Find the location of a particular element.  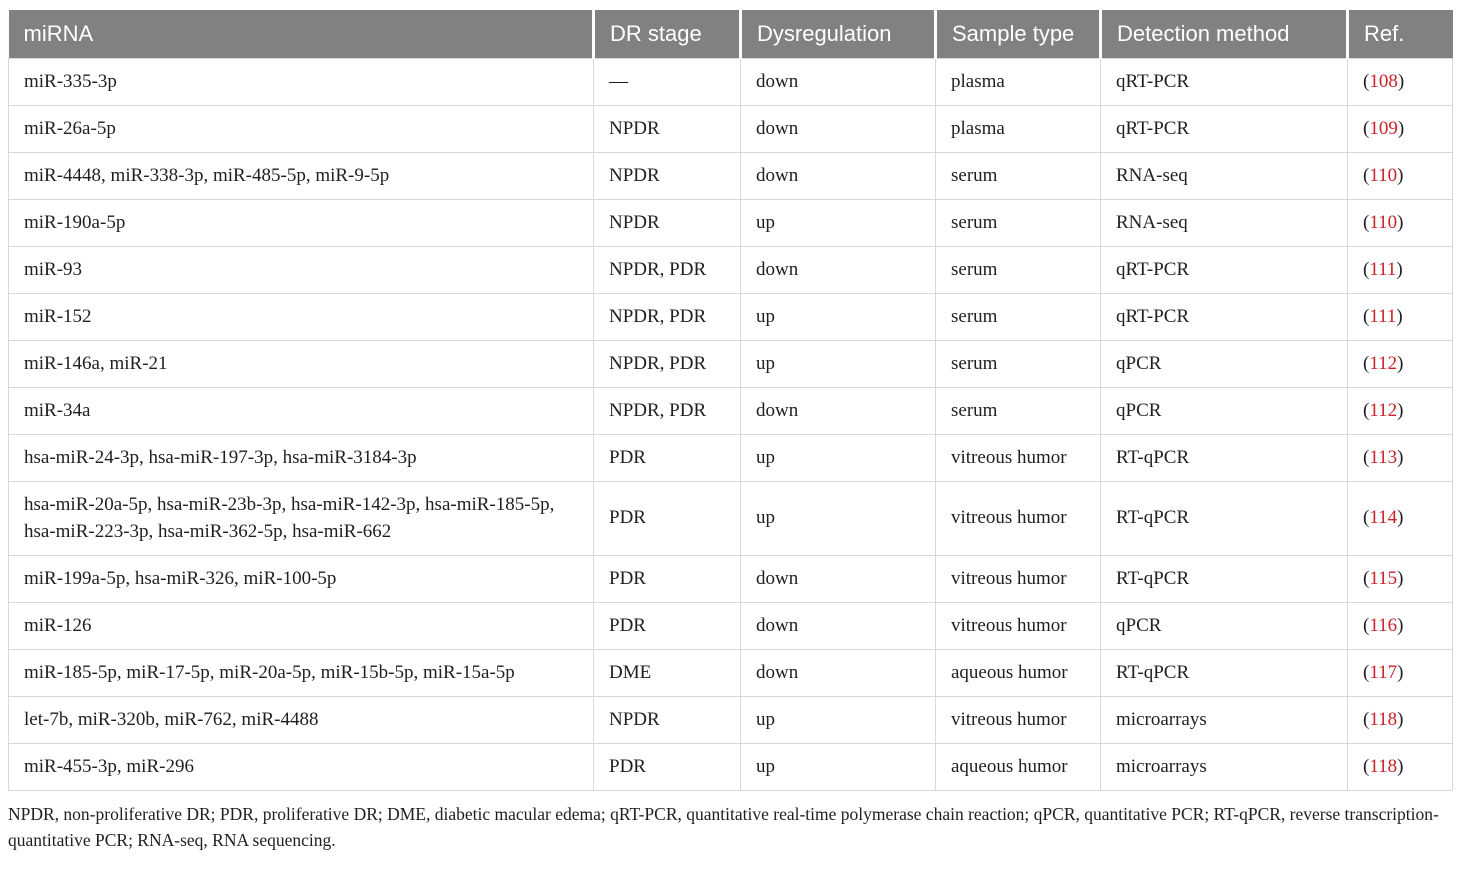

cell-mirna: miR-126 is located at coordinates (301, 625).